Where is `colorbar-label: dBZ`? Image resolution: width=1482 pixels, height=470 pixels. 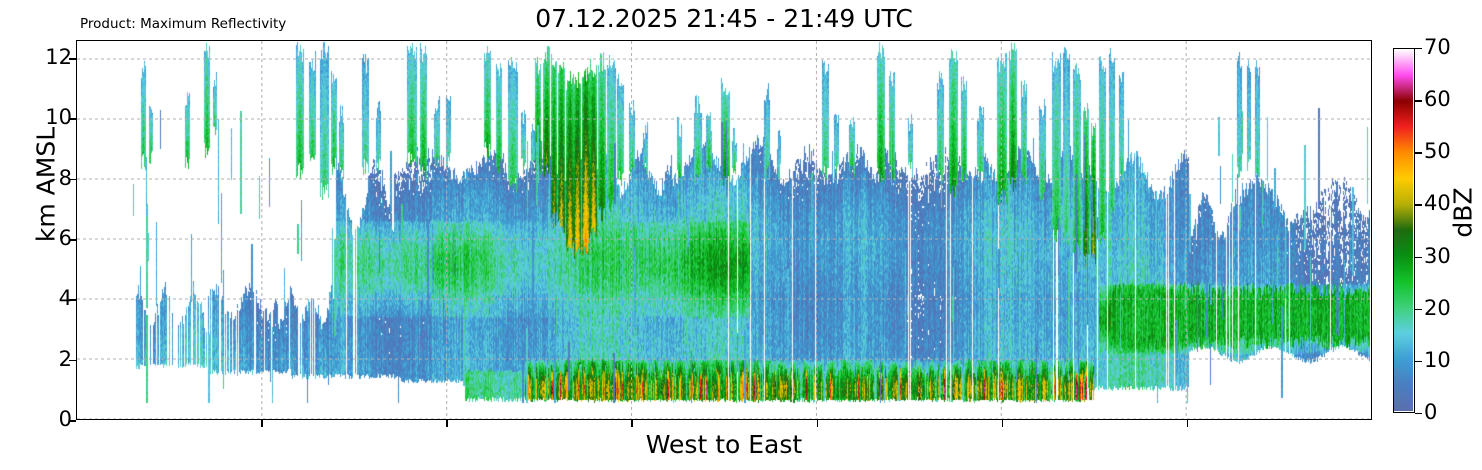
colorbar-label: dBZ is located at coordinates (1463, 212).